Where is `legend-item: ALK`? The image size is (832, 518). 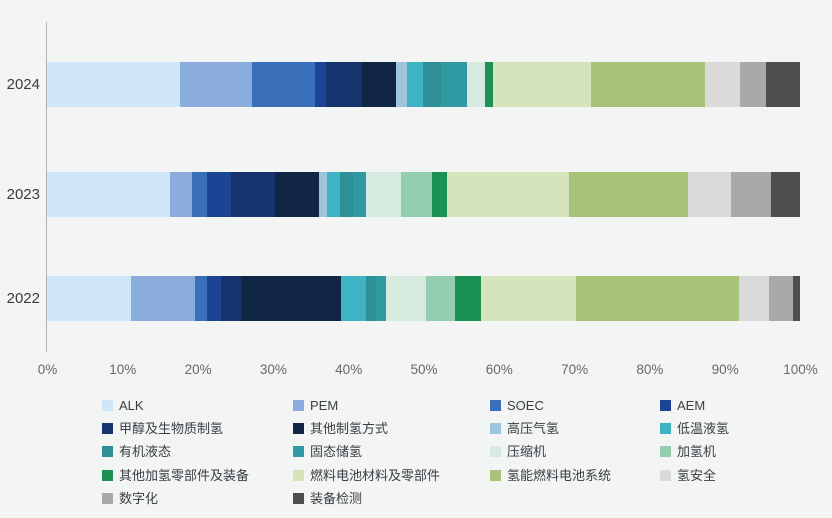
legend-item: ALK is located at coordinates (123, 405).